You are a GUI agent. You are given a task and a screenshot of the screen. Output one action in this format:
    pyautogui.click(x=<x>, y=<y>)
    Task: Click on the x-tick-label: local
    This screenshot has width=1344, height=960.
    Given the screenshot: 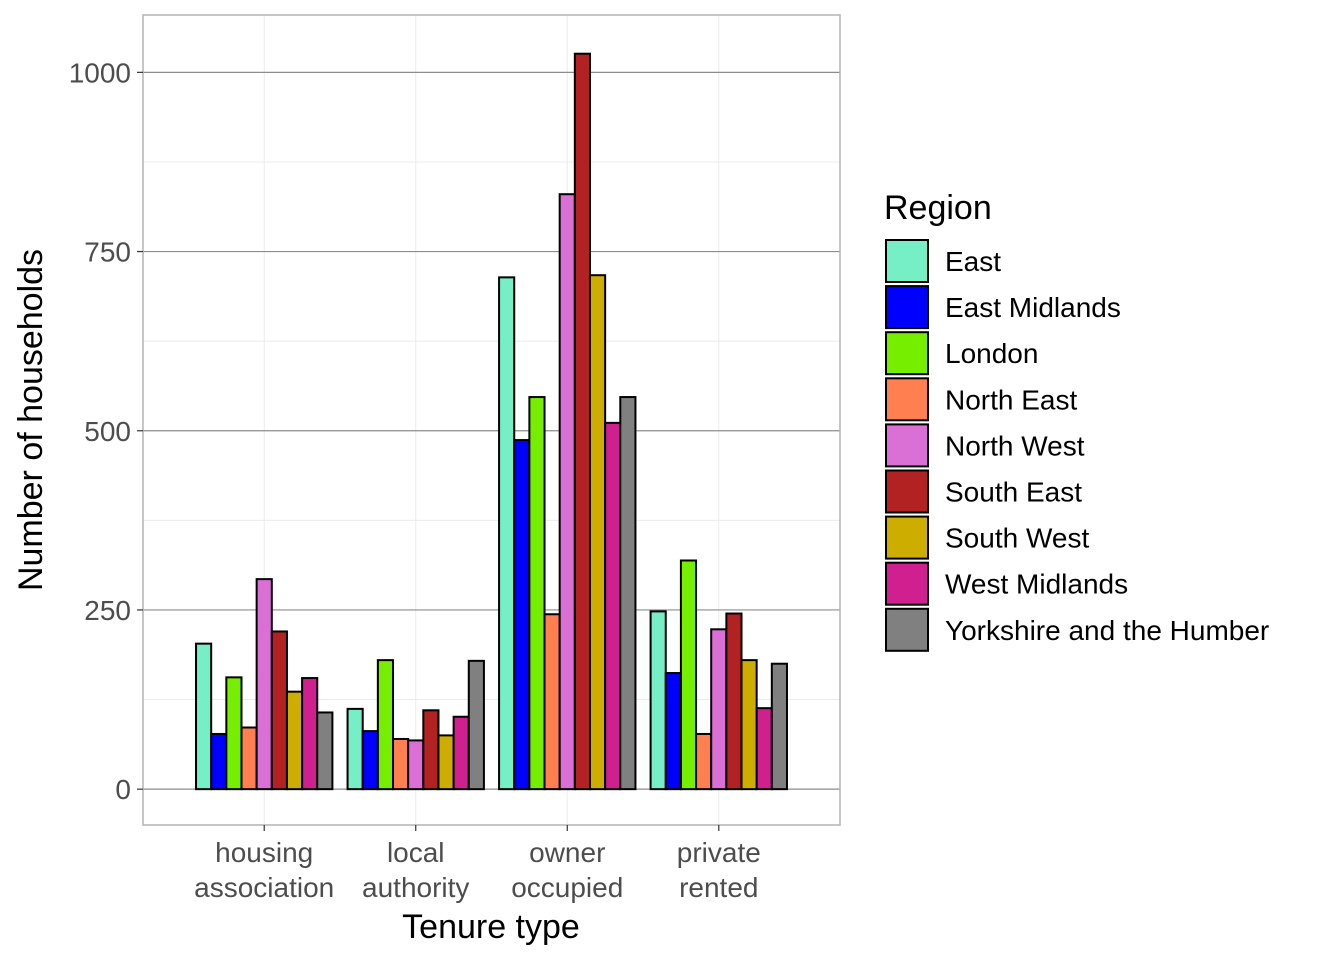 What is the action you would take?
    pyautogui.click(x=416, y=852)
    